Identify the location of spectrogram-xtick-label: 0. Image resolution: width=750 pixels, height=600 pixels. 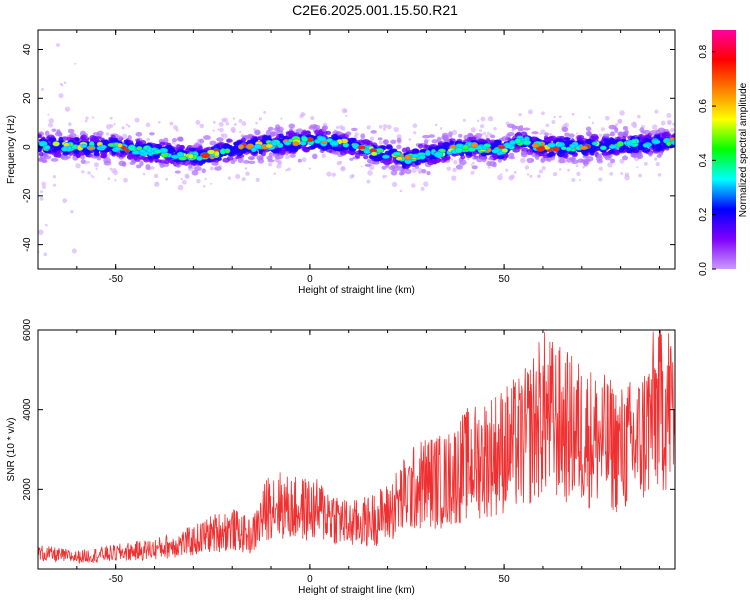
(310, 279).